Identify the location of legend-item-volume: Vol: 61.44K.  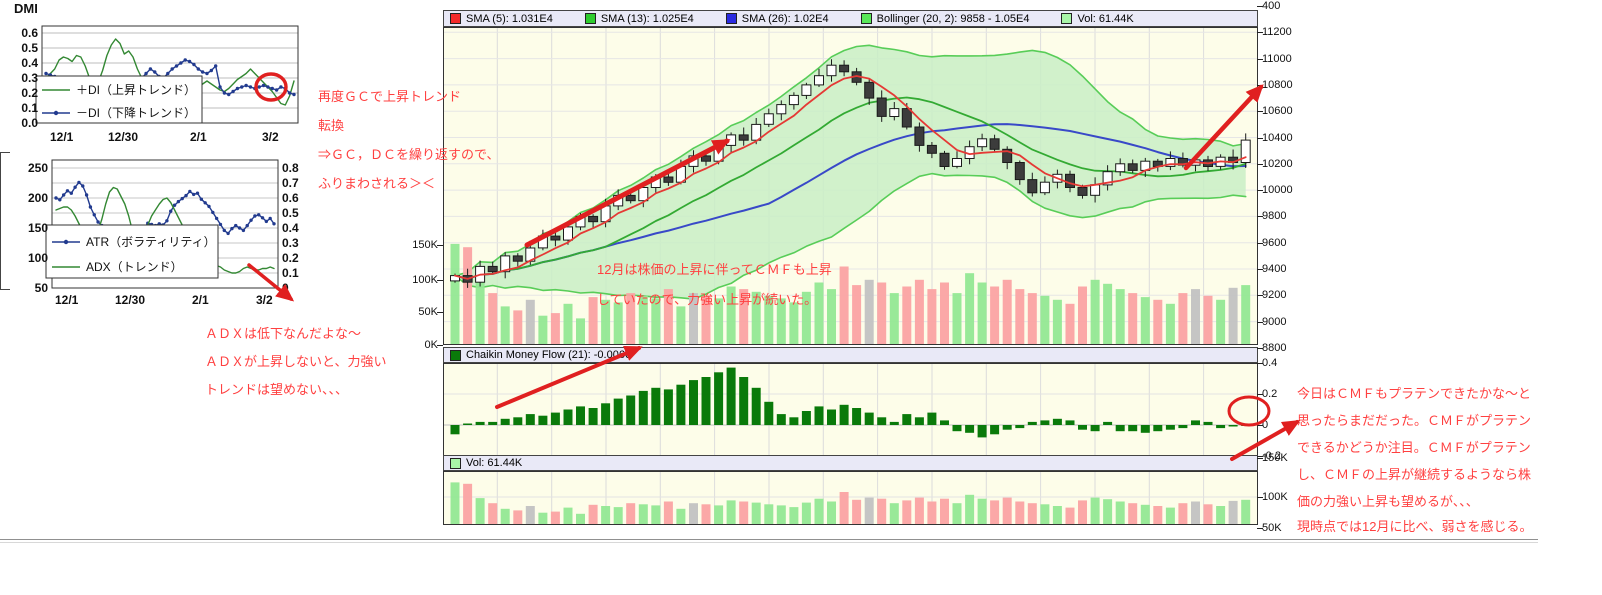
(486, 463).